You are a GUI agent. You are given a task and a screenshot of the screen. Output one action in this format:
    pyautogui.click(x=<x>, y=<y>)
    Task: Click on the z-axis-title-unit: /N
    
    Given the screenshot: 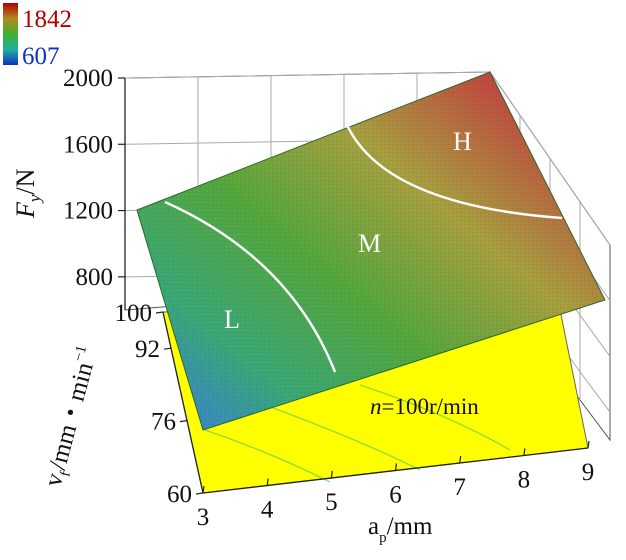 What is the action you would take?
    pyautogui.click(x=25, y=181)
    